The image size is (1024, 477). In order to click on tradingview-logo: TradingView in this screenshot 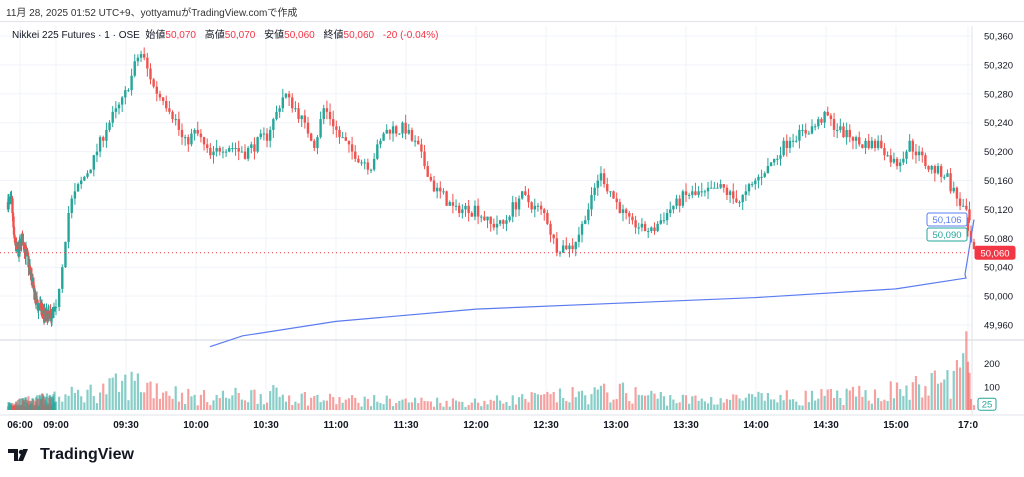, I will do `click(71, 455)`.